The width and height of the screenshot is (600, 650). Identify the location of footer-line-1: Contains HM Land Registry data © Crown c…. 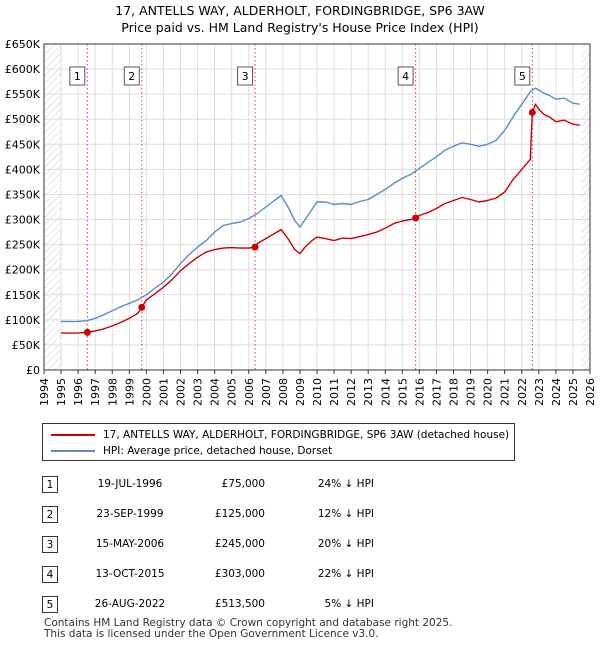
(248, 623).